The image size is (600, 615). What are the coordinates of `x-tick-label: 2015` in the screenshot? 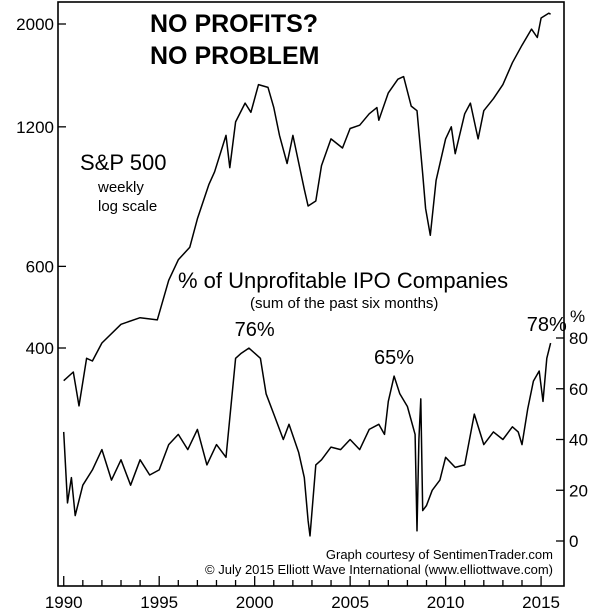 It's located at (541, 602).